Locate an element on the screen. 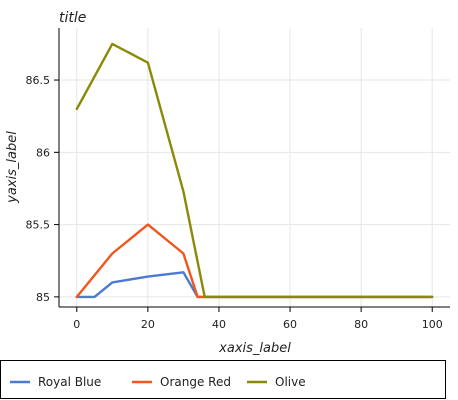 This screenshot has width=458, height=400. x-tick-label: 20 is located at coordinates (148, 324).